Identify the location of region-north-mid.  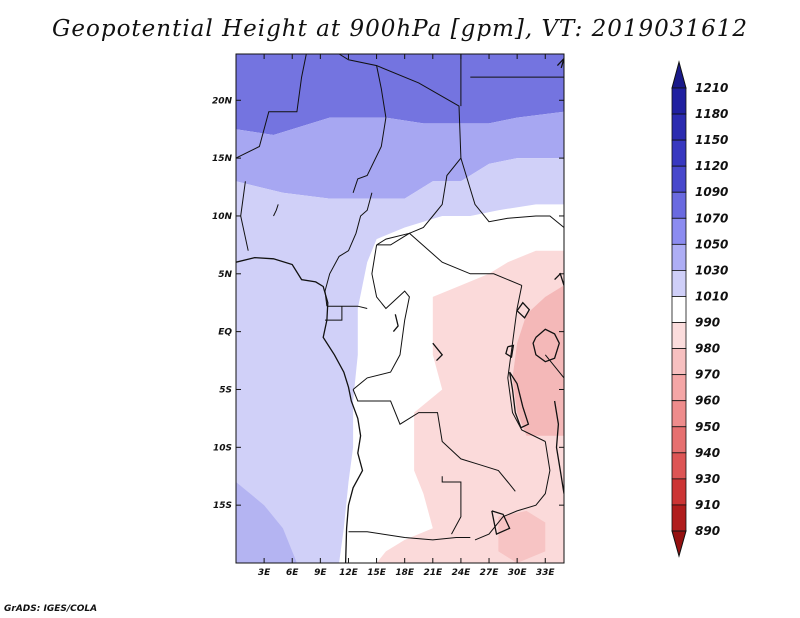
(400, 155).